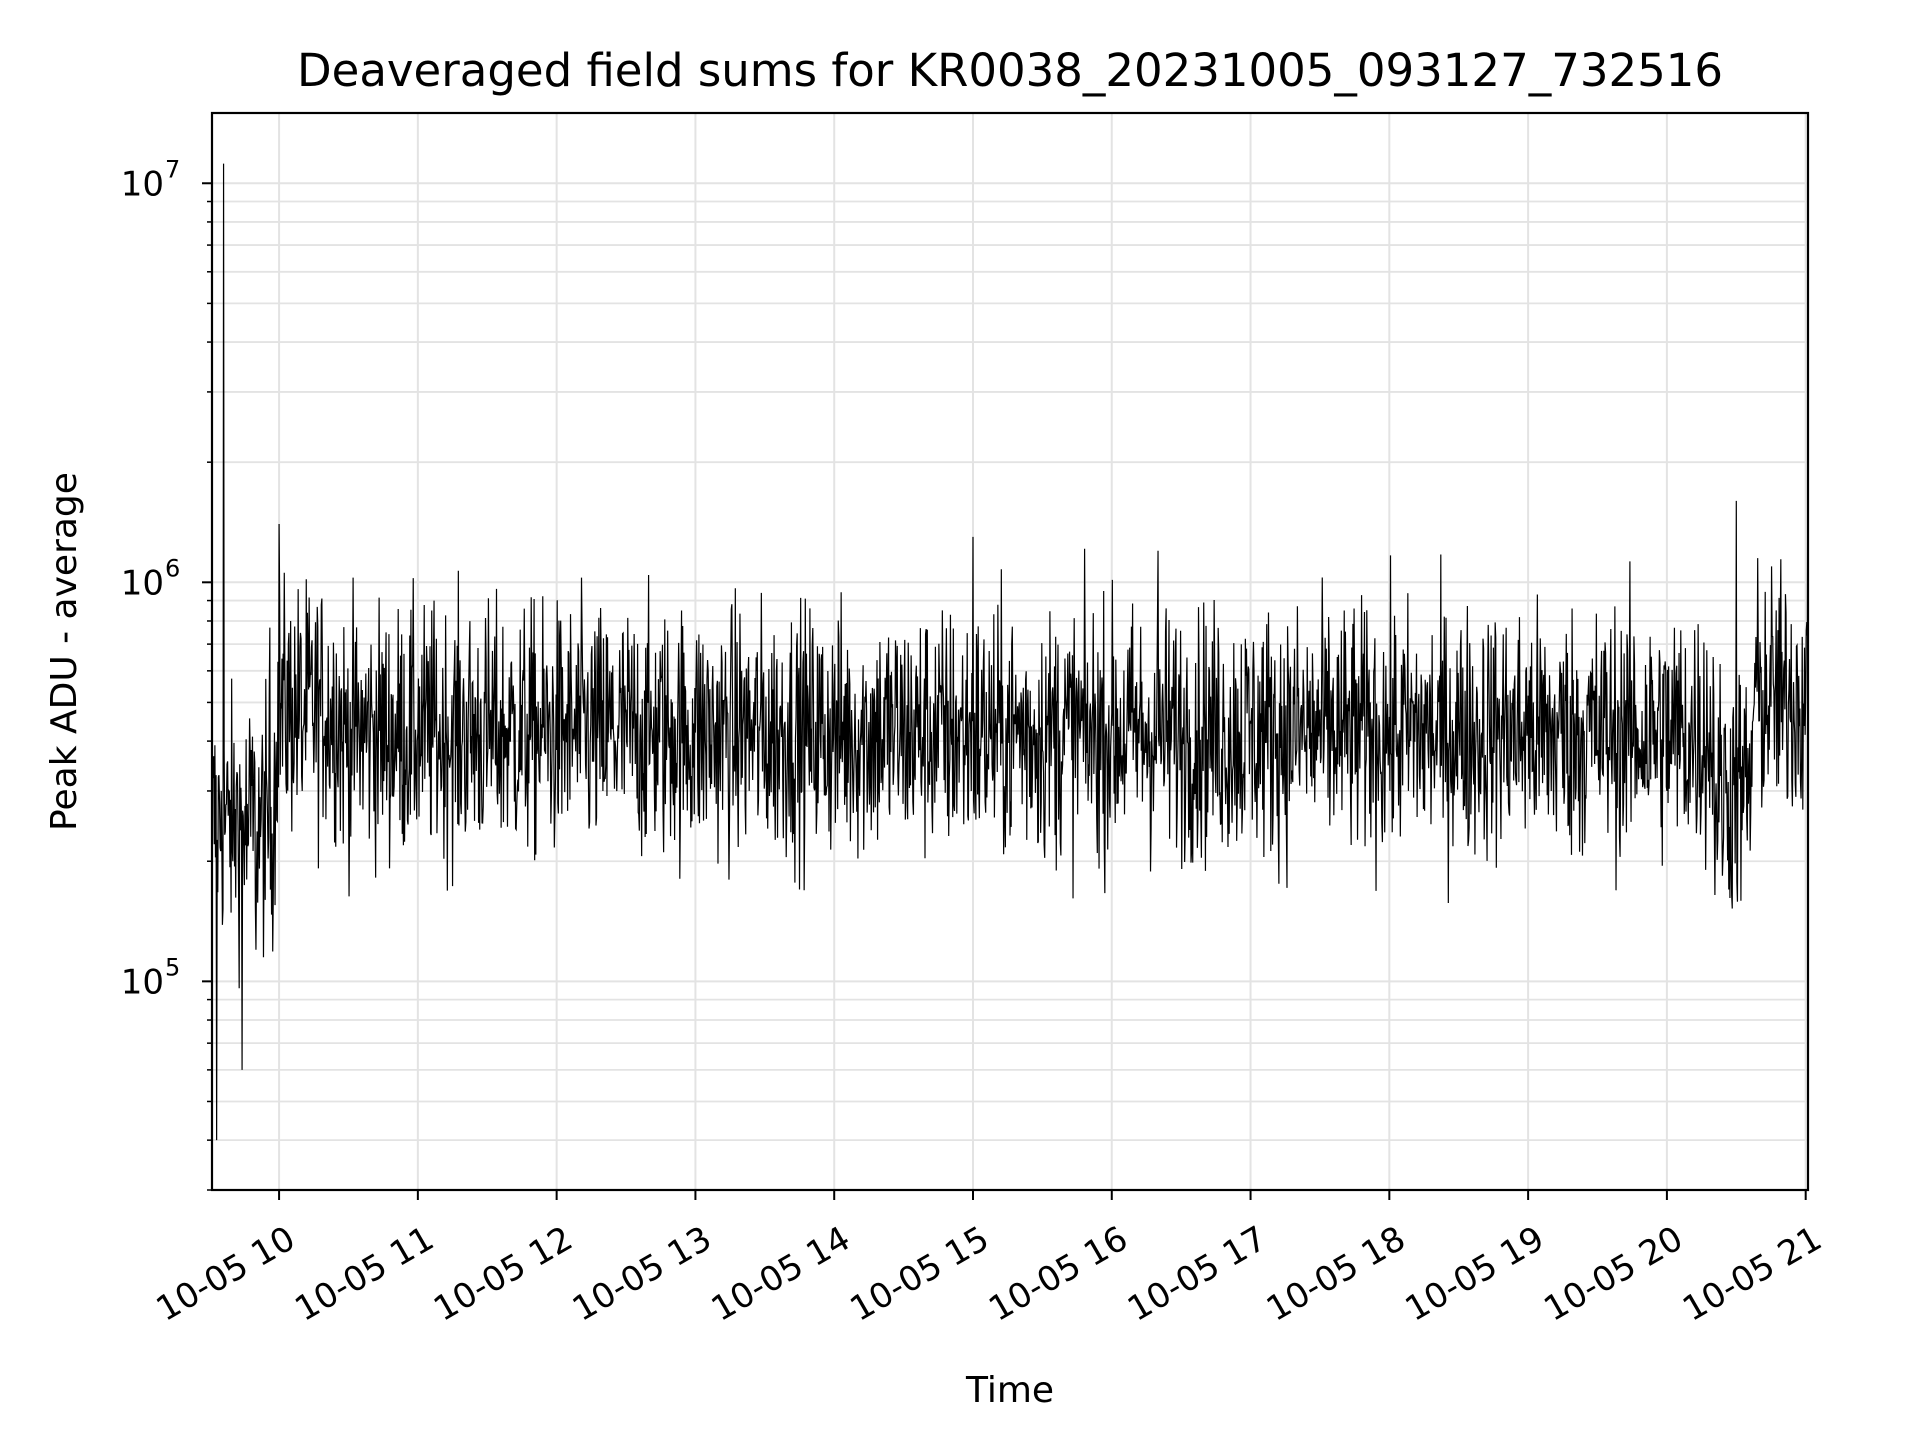  What do you see at coordinates (64, 651) in the screenshot?
I see `y-axis-title: Peak ADU - average` at bounding box center [64, 651].